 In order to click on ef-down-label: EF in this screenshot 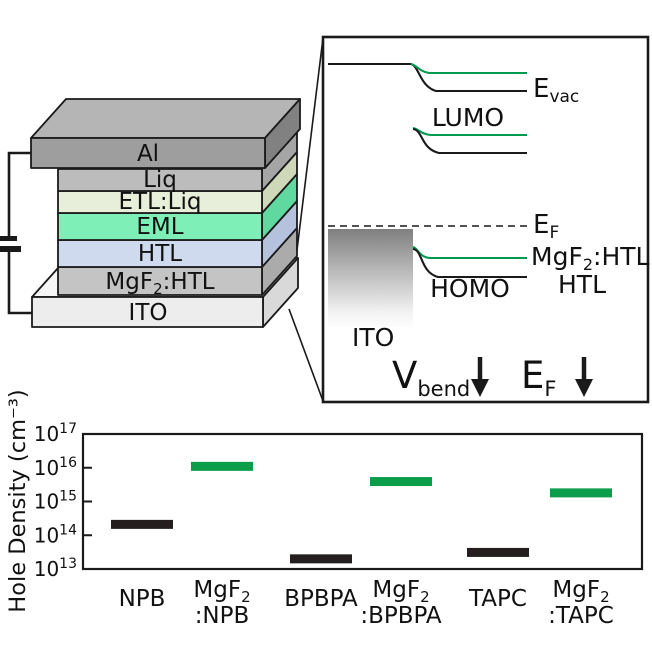, I will do `click(538, 377)`.